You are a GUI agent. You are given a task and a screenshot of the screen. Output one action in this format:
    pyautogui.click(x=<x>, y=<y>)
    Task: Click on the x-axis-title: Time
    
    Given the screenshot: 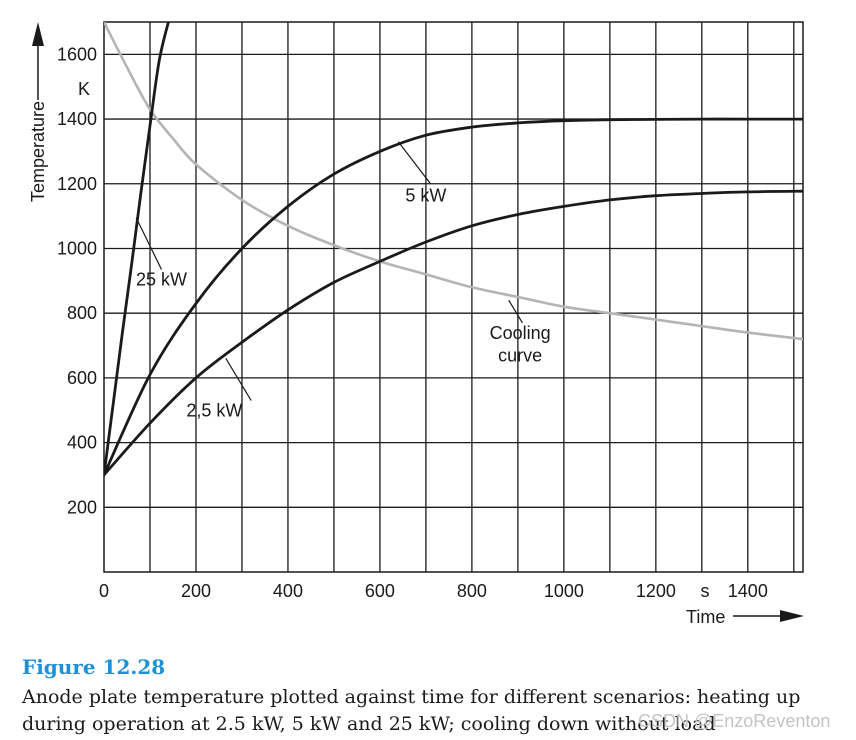 What is the action you would take?
    pyautogui.click(x=705, y=617)
    